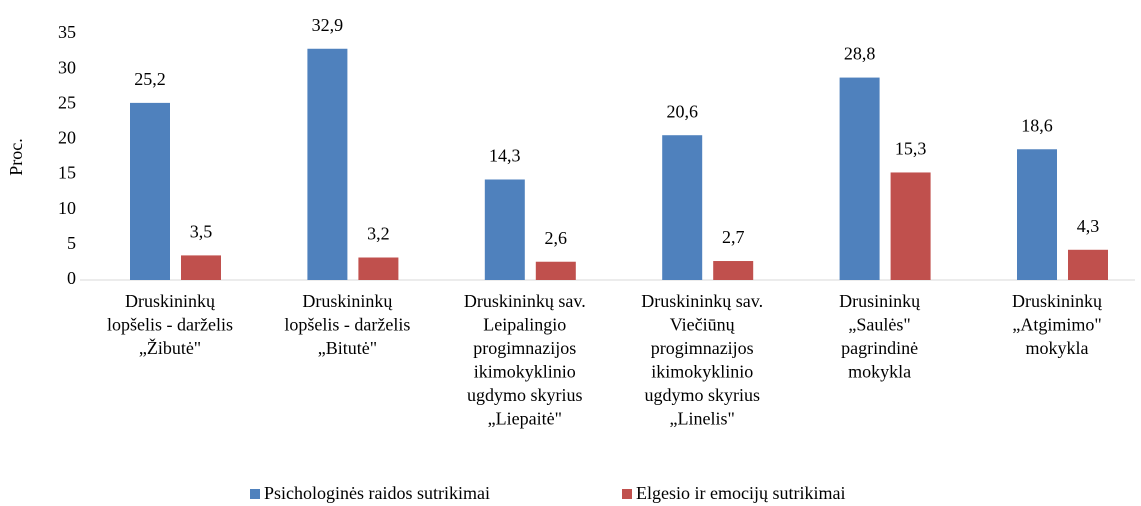  What do you see at coordinates (879, 348) in the screenshot?
I see `x-tick-label: pagrindinė` at bounding box center [879, 348].